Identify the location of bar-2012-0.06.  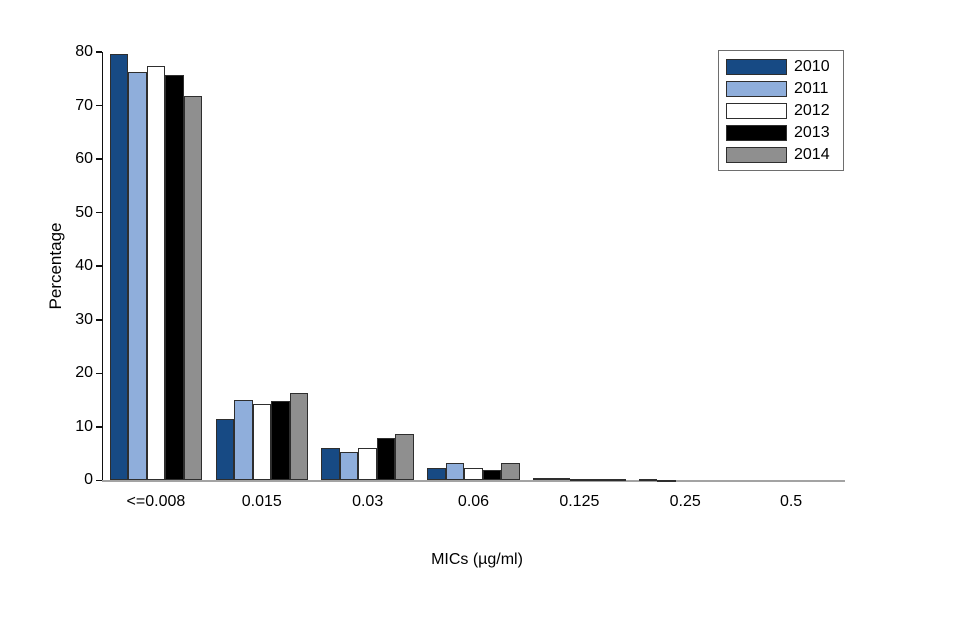
(473, 474).